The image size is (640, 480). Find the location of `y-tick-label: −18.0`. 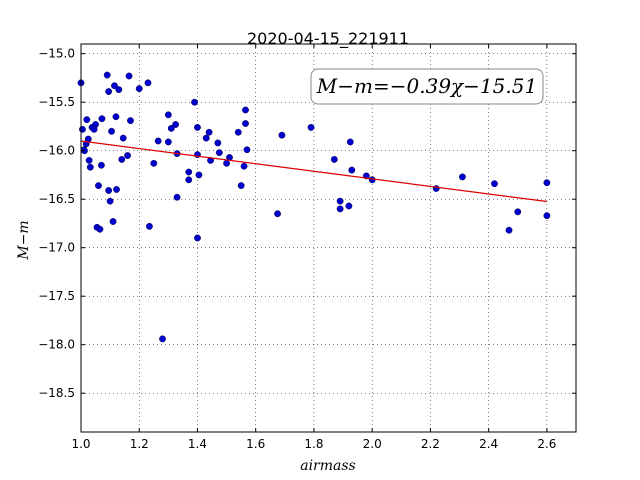

y-tick-label: −18.0 is located at coordinates (56, 345).